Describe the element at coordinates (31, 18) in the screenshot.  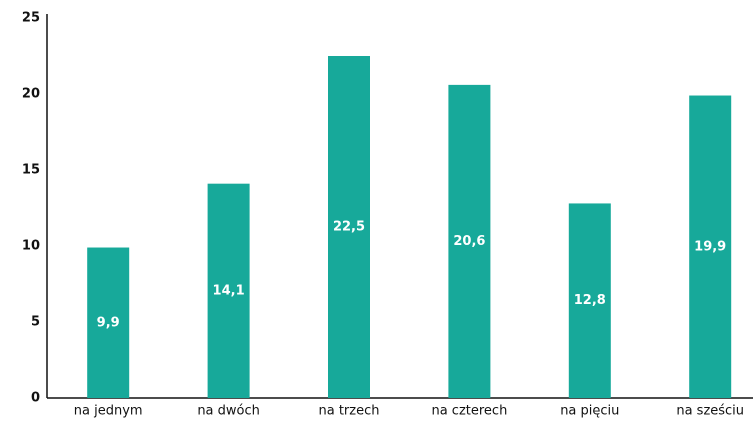
I see `y-tick-label: 25` at that location.